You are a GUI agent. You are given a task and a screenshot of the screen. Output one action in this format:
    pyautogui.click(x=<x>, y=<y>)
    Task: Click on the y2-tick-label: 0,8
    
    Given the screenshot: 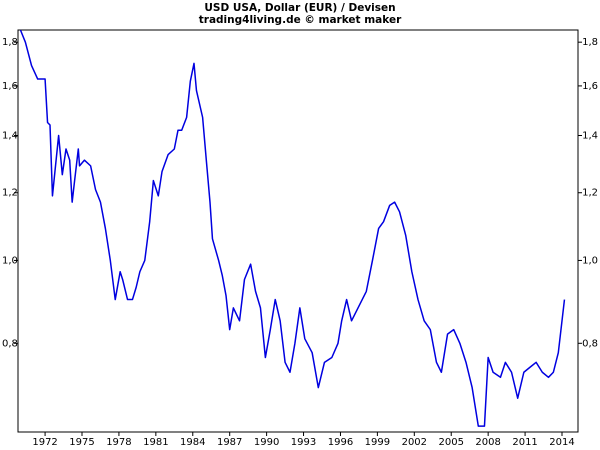 What is the action you would take?
    pyautogui.click(x=590, y=343)
    